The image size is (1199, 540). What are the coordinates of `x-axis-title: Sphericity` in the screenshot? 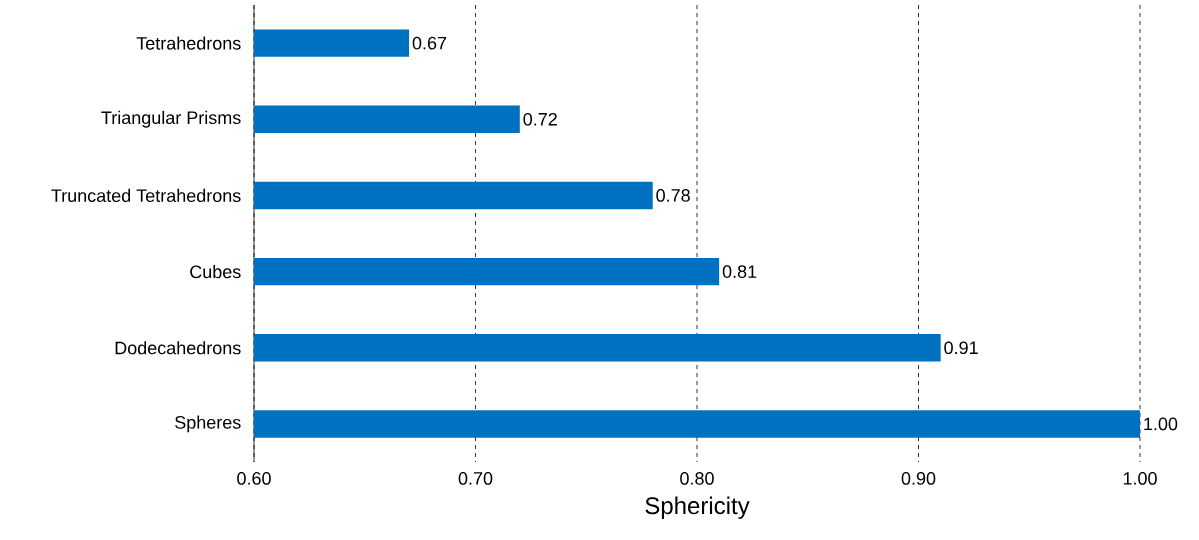 It's located at (697, 507).